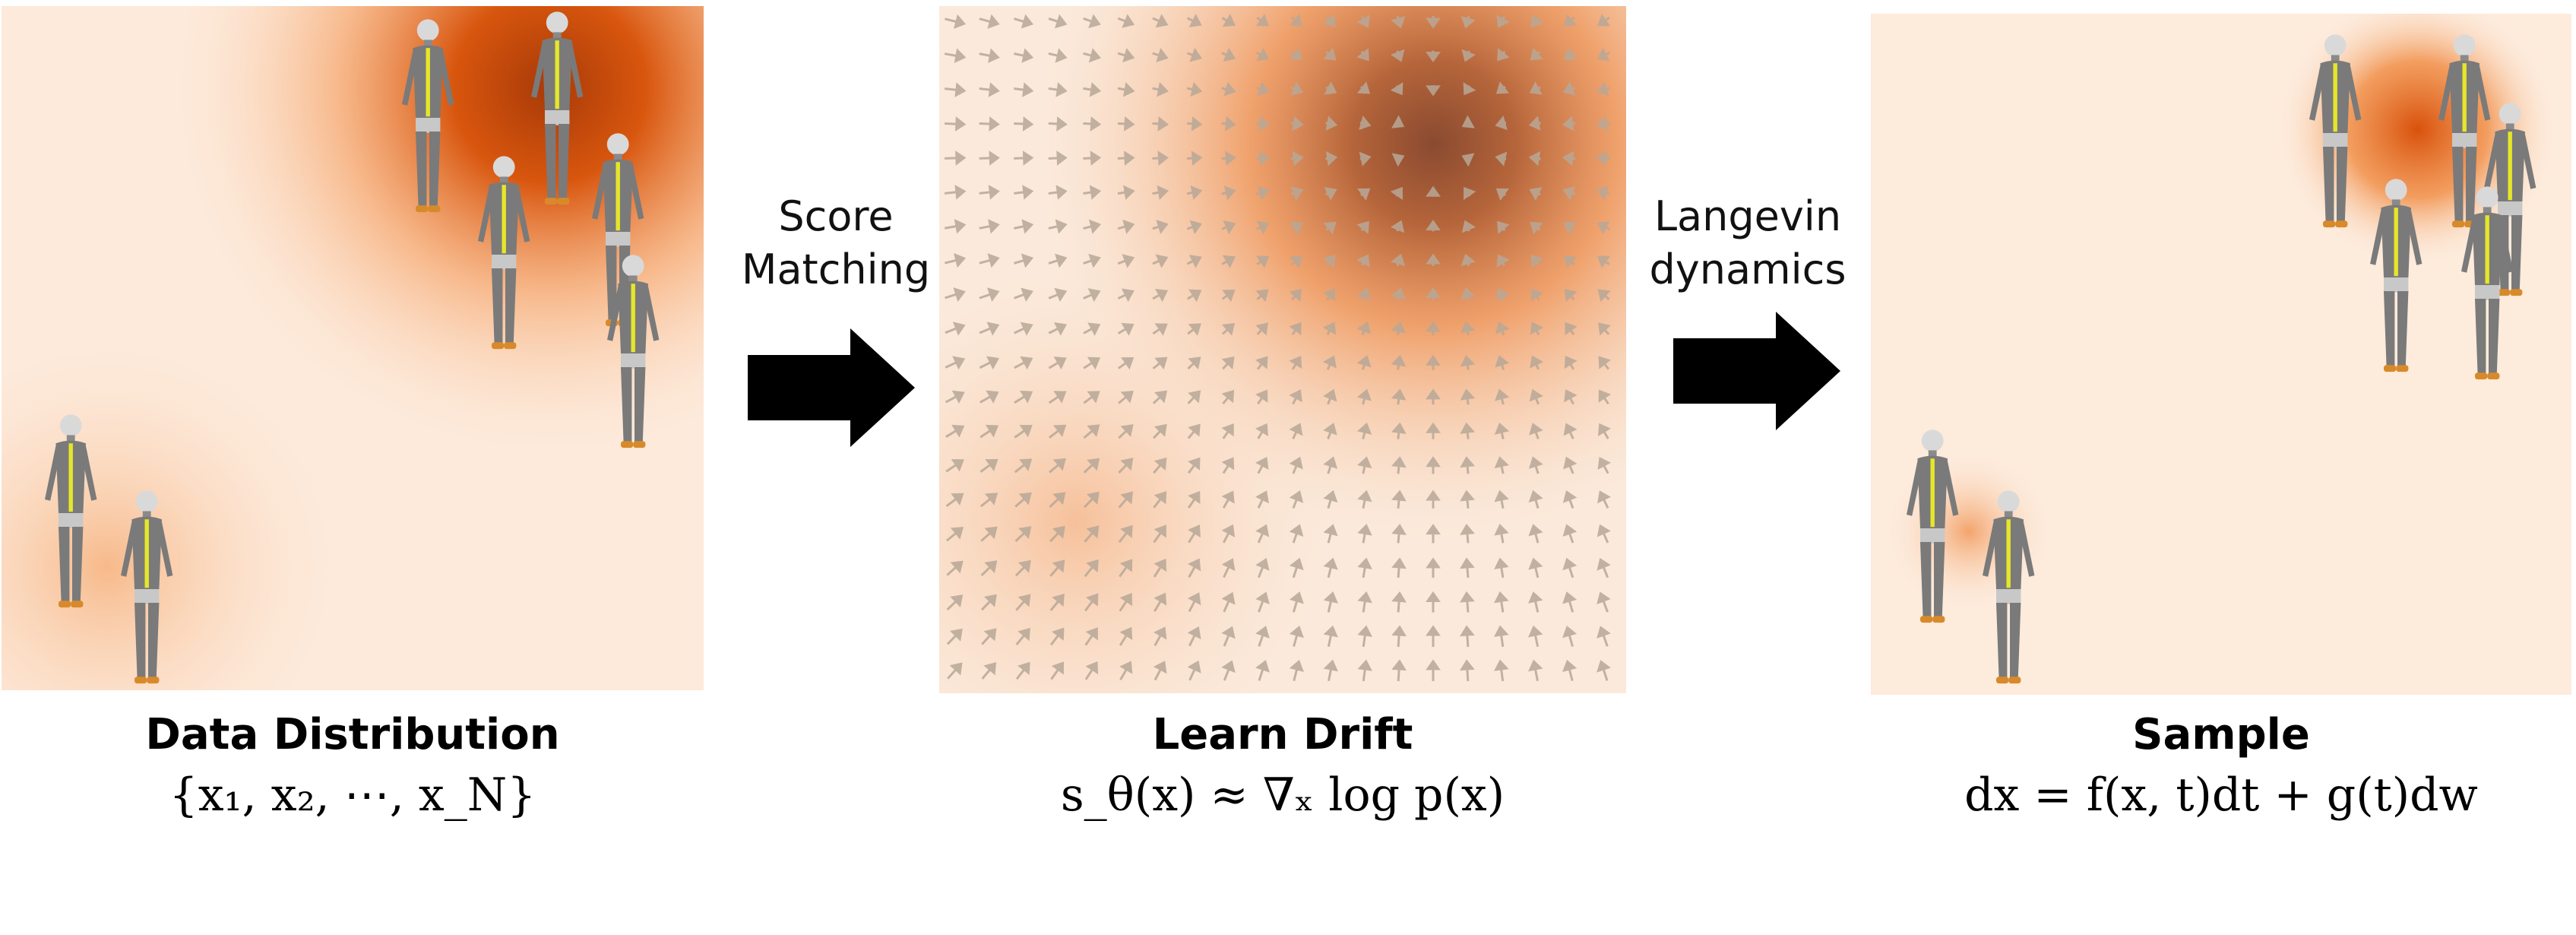 The width and height of the screenshot is (2576, 935). I want to click on matching-label-line: Matching, so click(836, 269).